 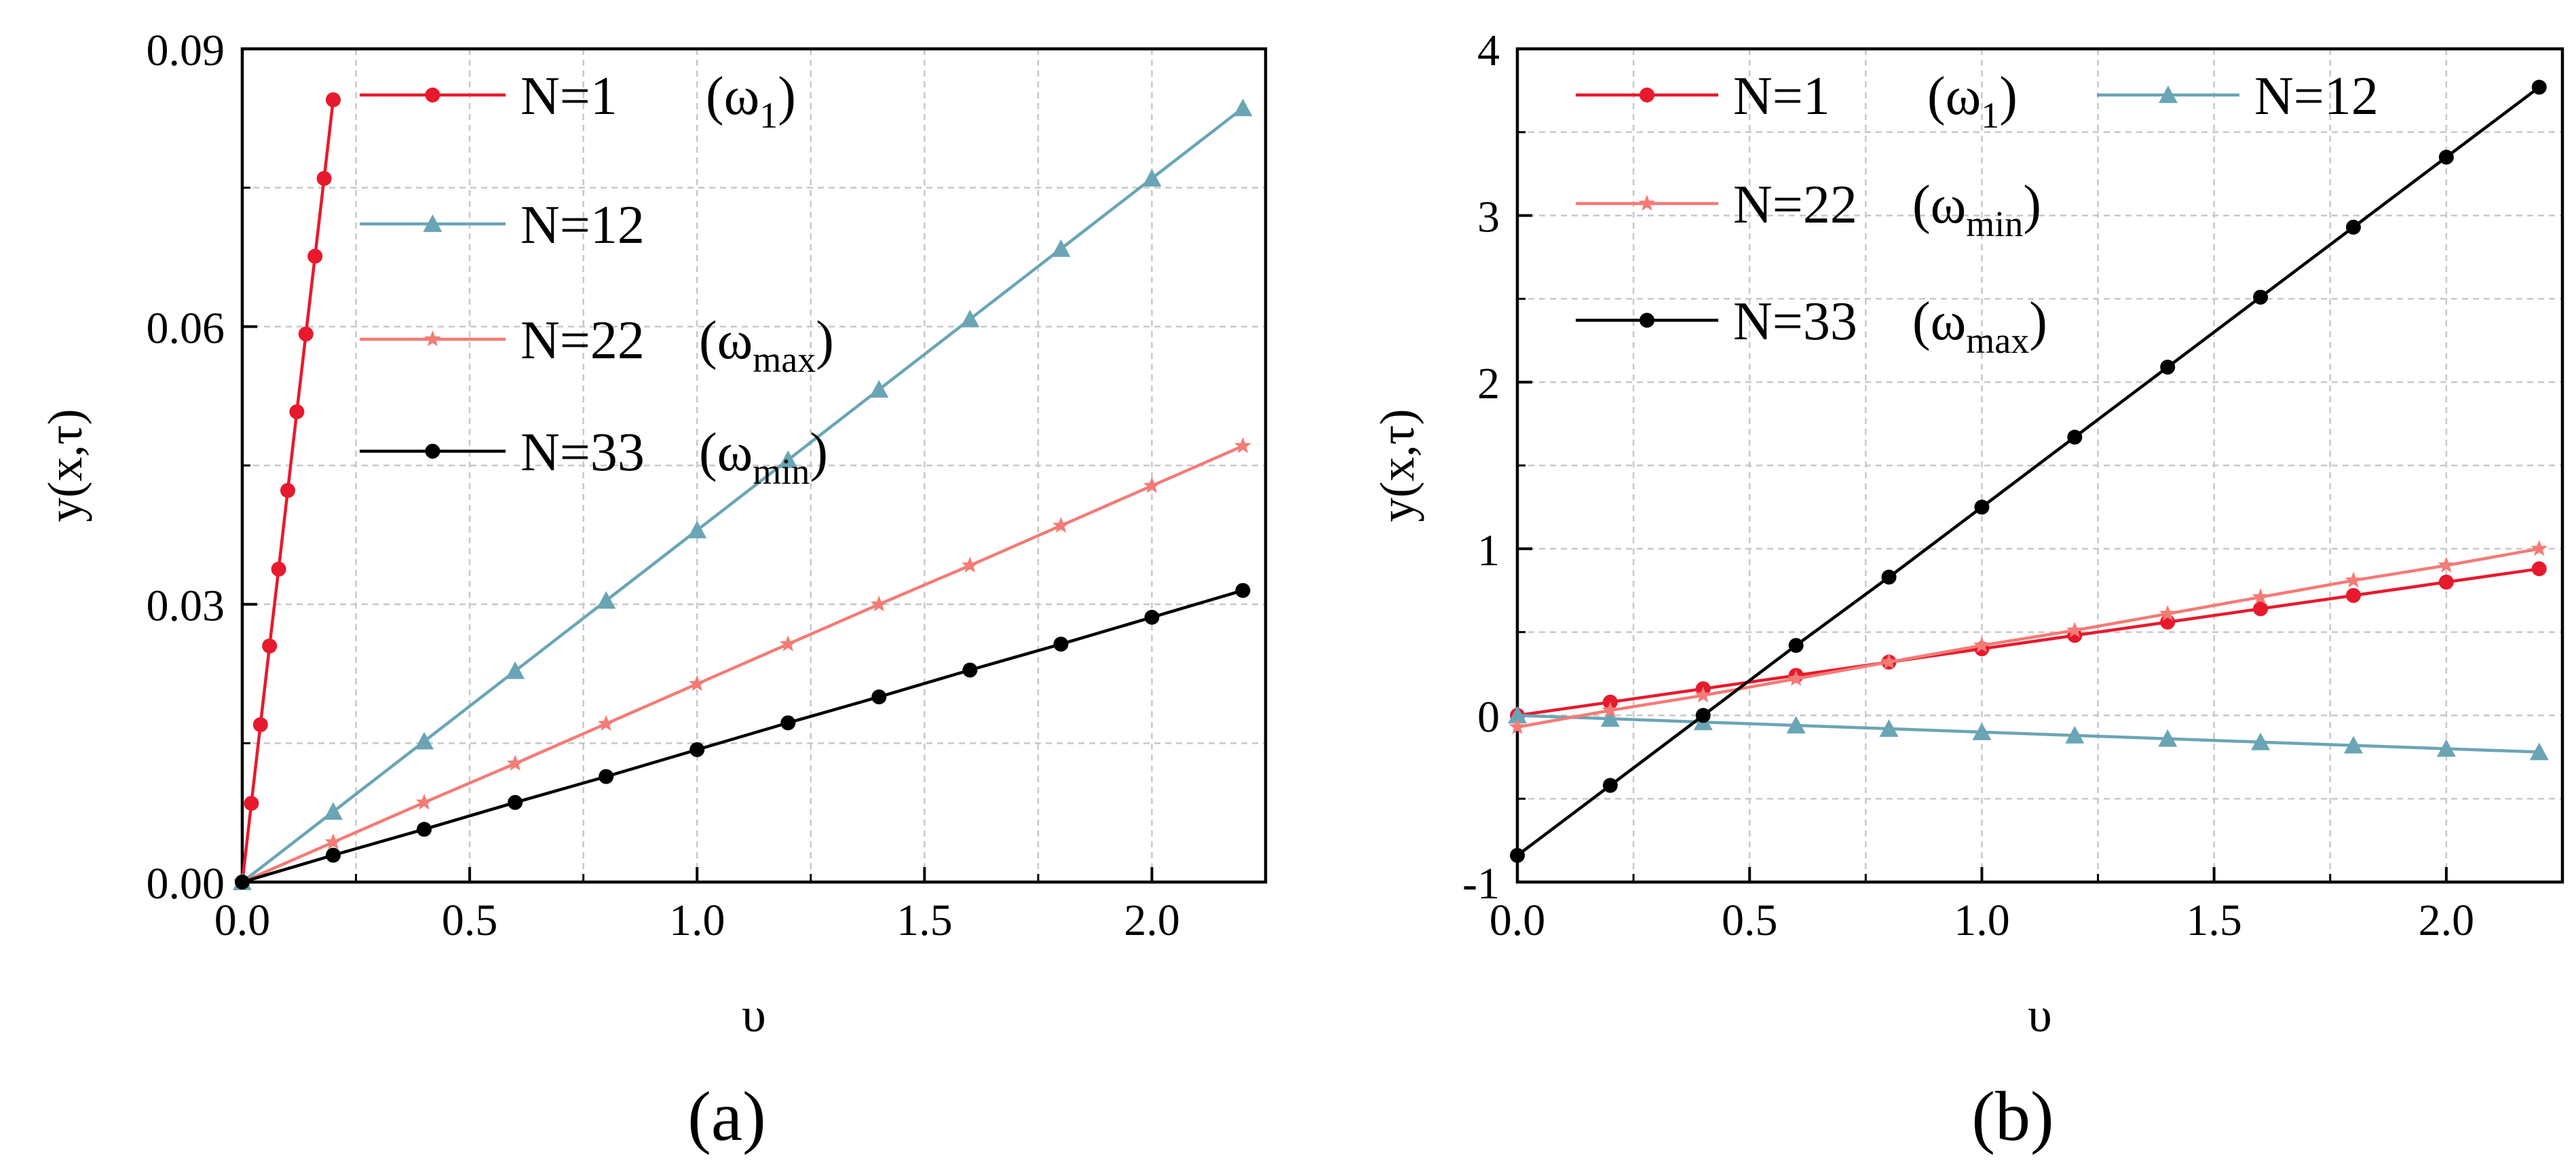 What do you see at coordinates (925, 920) in the screenshot?
I see `x-tick-label: 1.5` at bounding box center [925, 920].